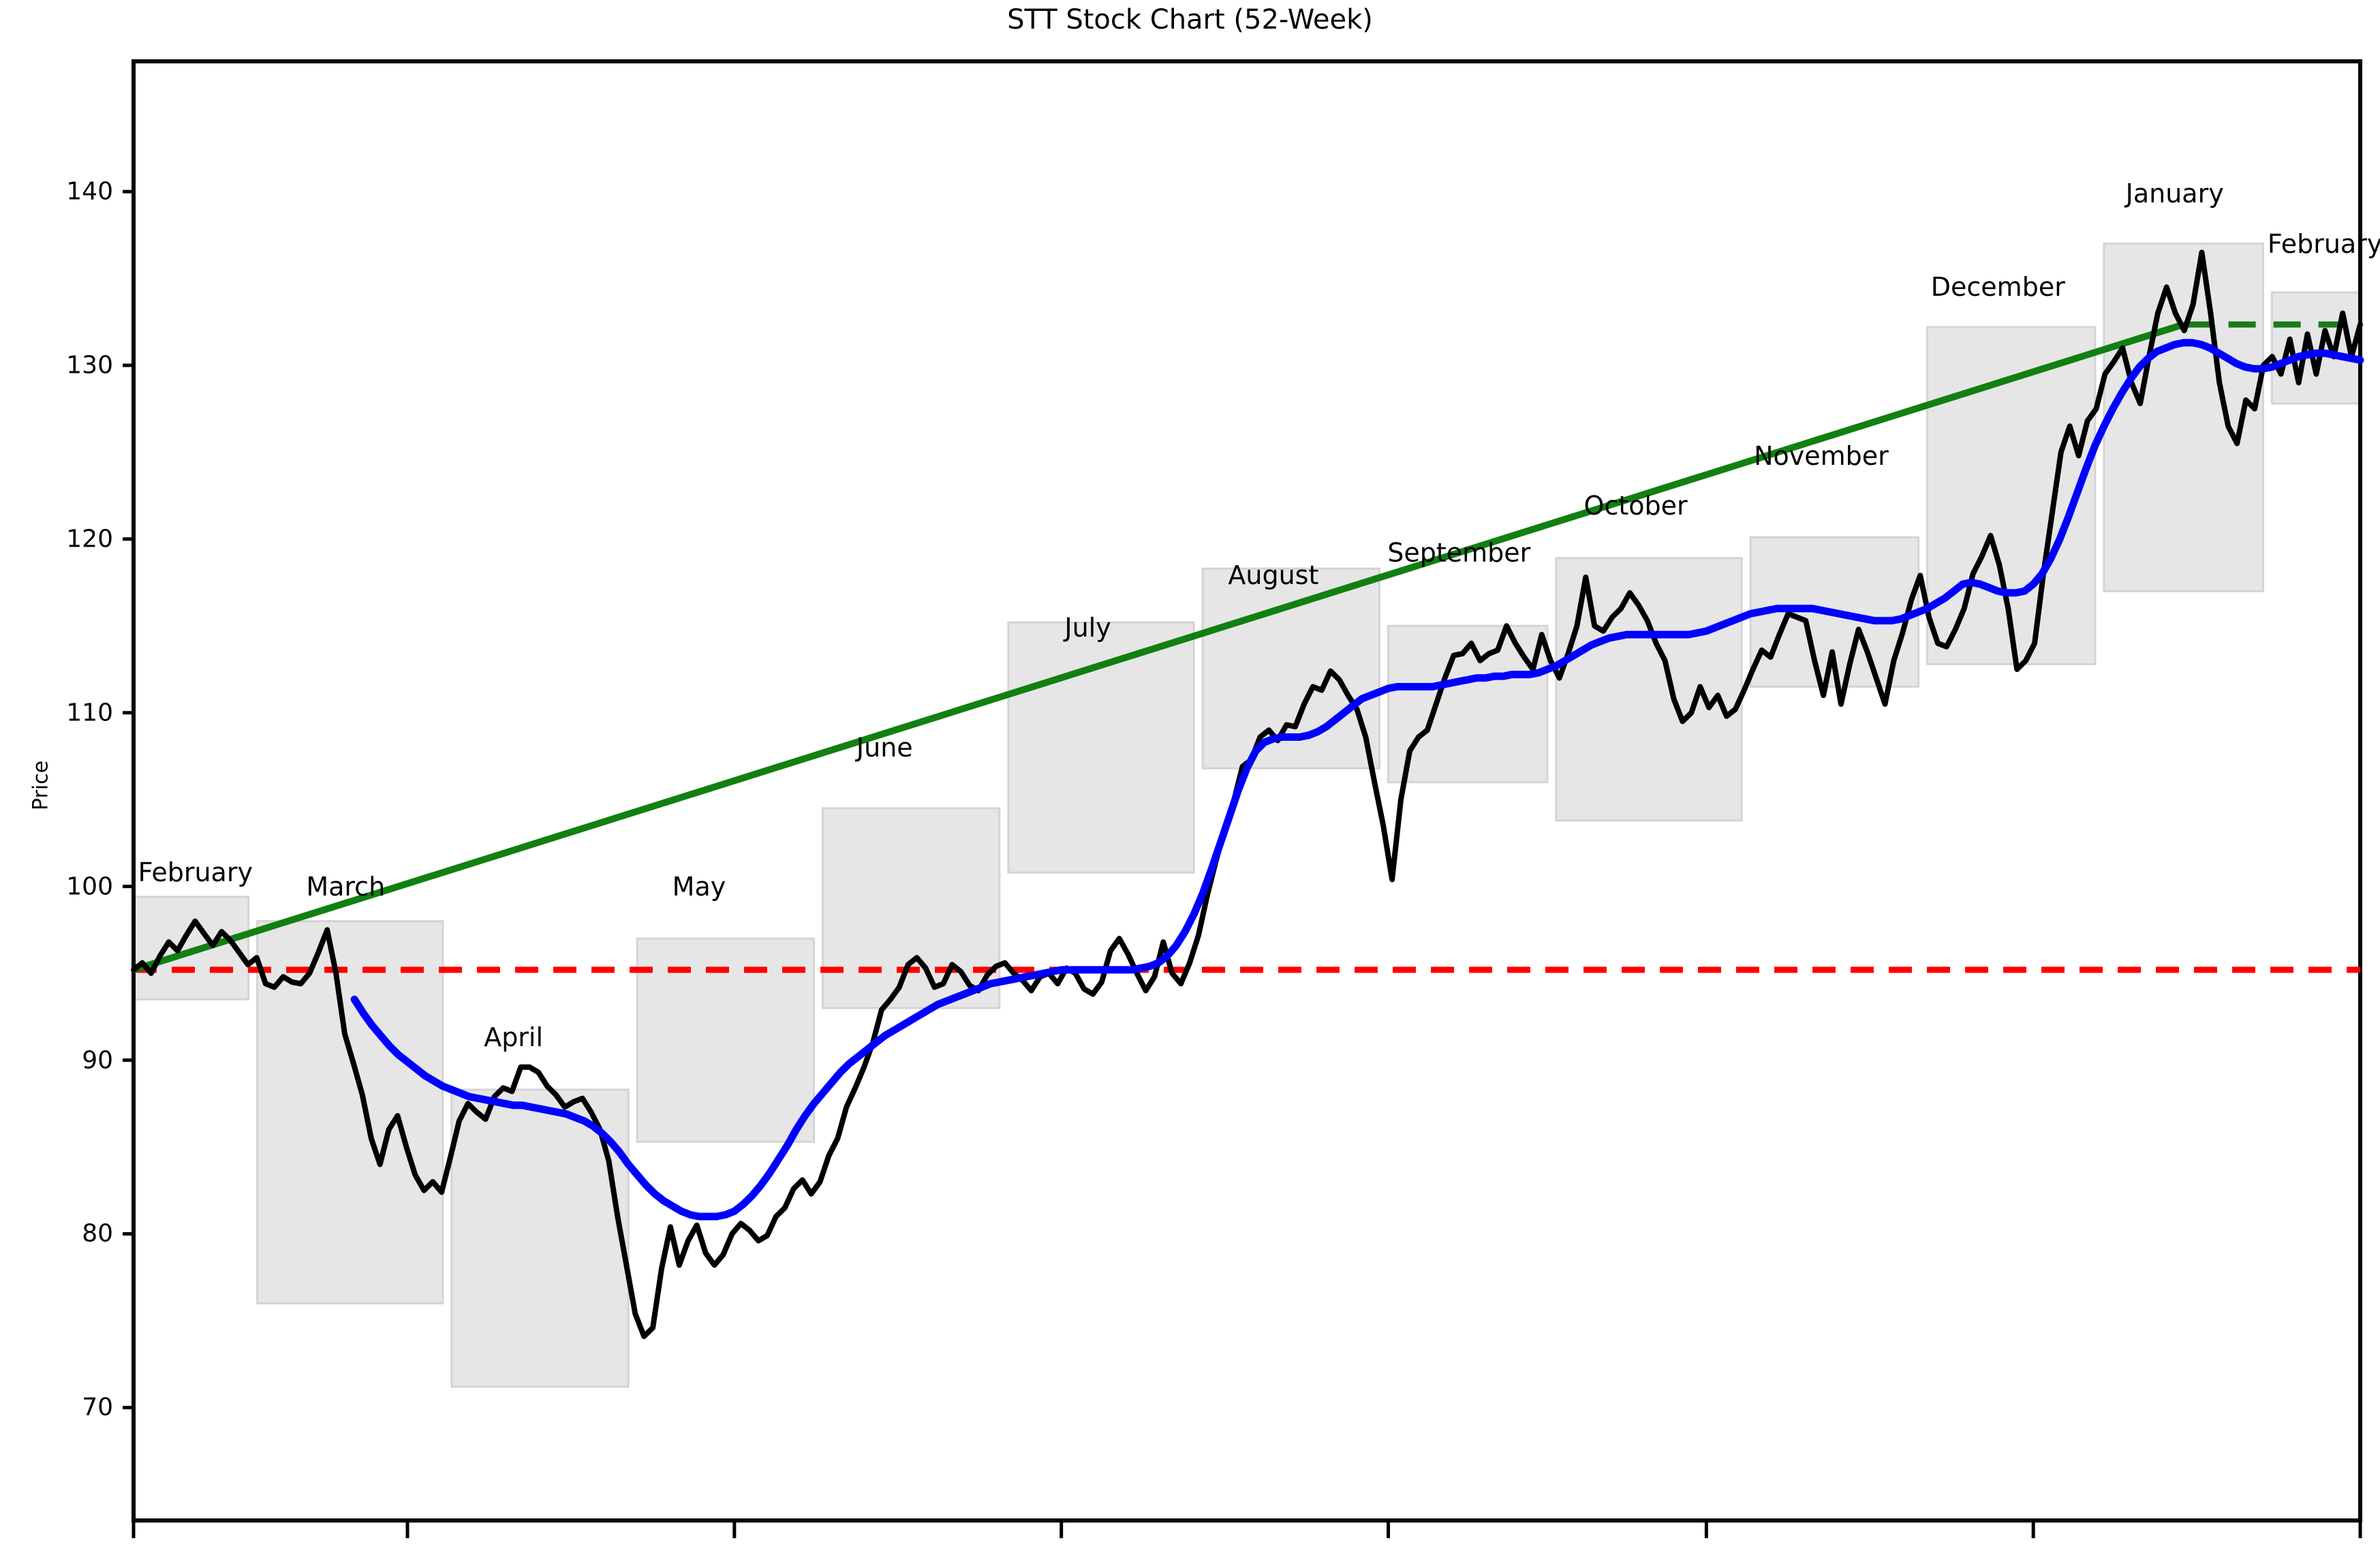  I want to click on month-label-december: December, so click(1997, 287).